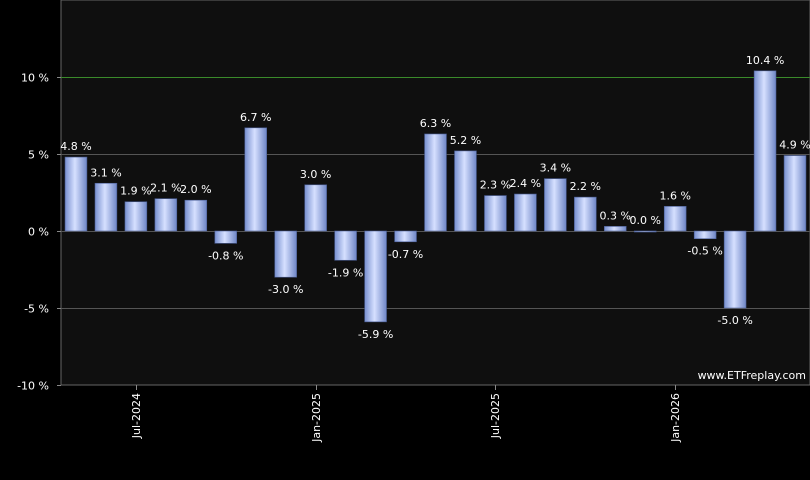  I want to click on data-label: 2.1 %, so click(165, 188).